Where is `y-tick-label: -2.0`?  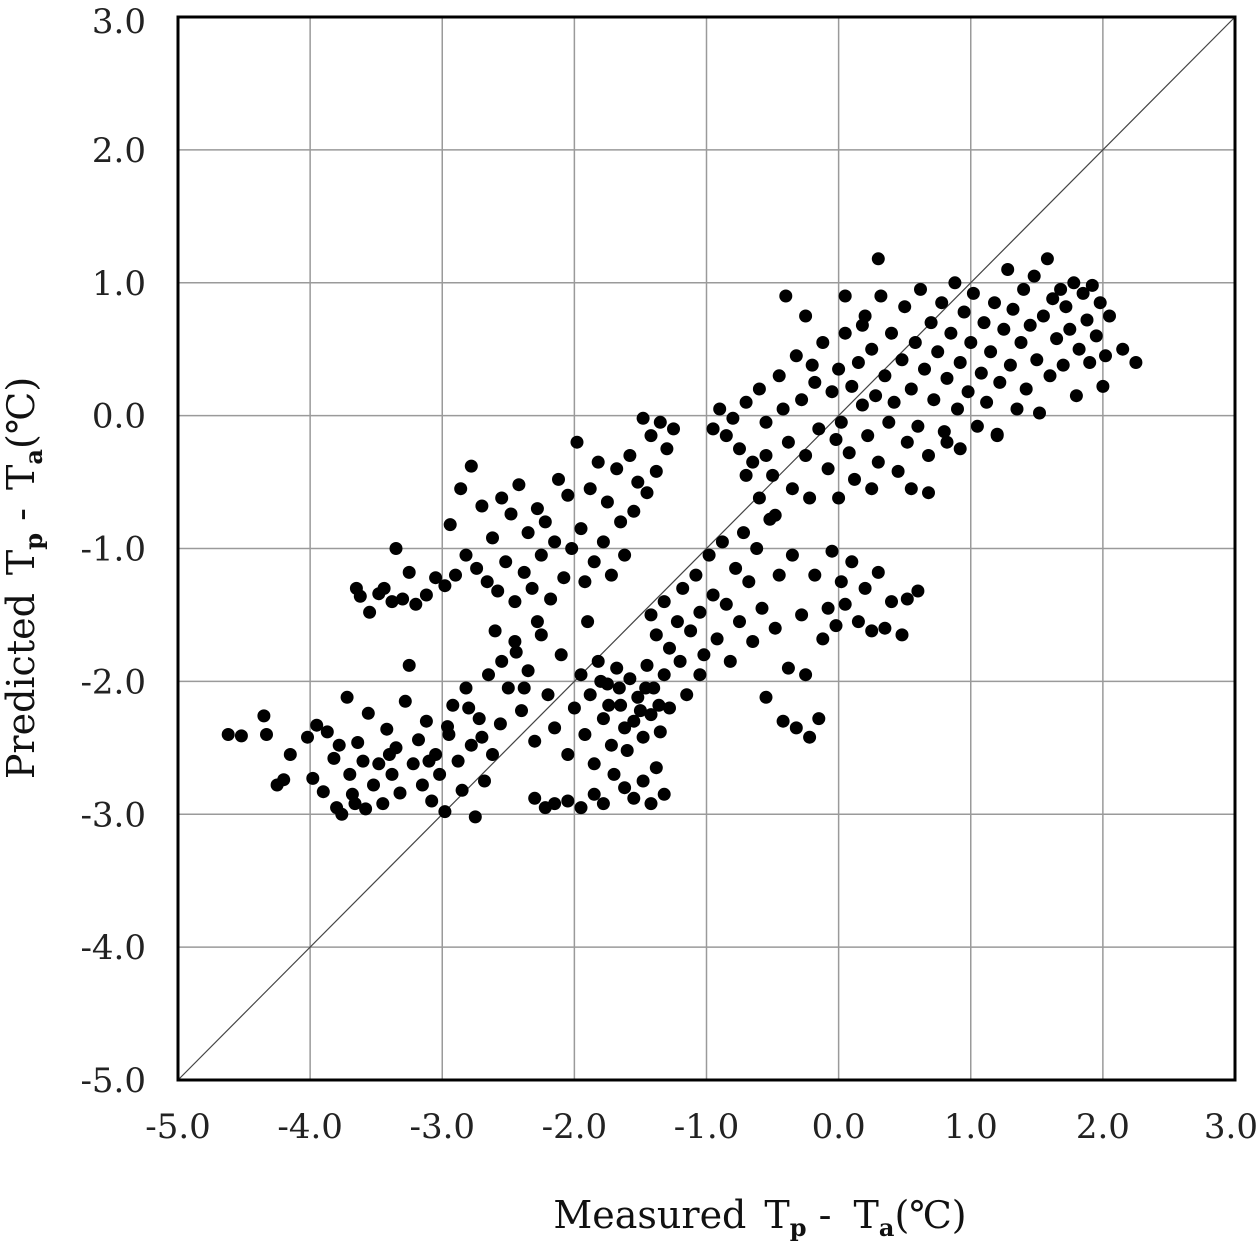
y-tick-label: -2.0 is located at coordinates (113, 682).